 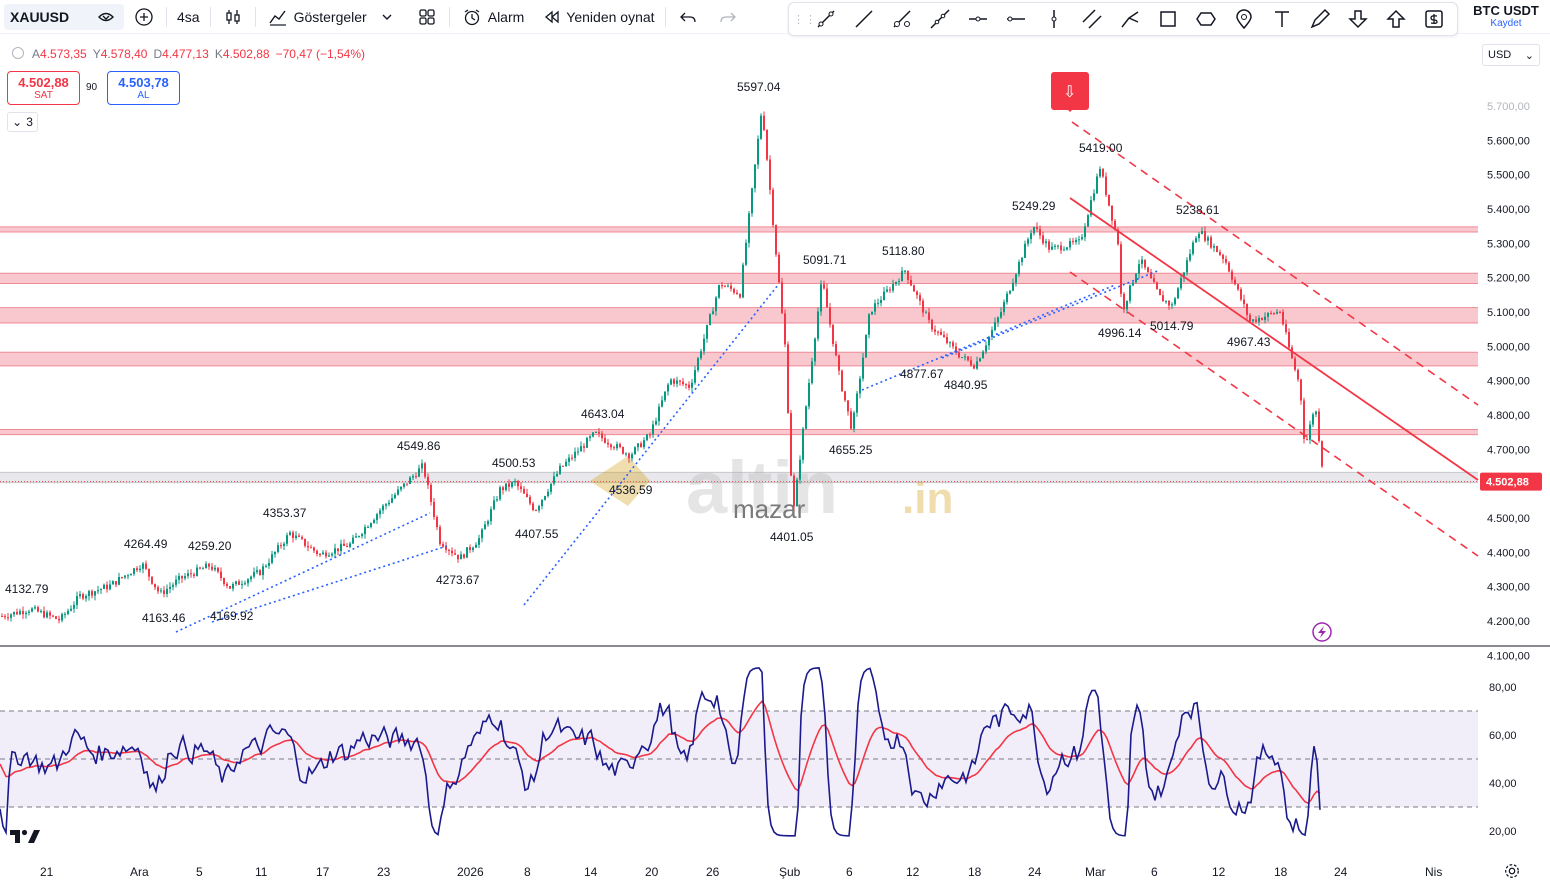 What do you see at coordinates (1506, 16) in the screenshot?
I see `account-widget: BTC USDT Kaydet` at bounding box center [1506, 16].